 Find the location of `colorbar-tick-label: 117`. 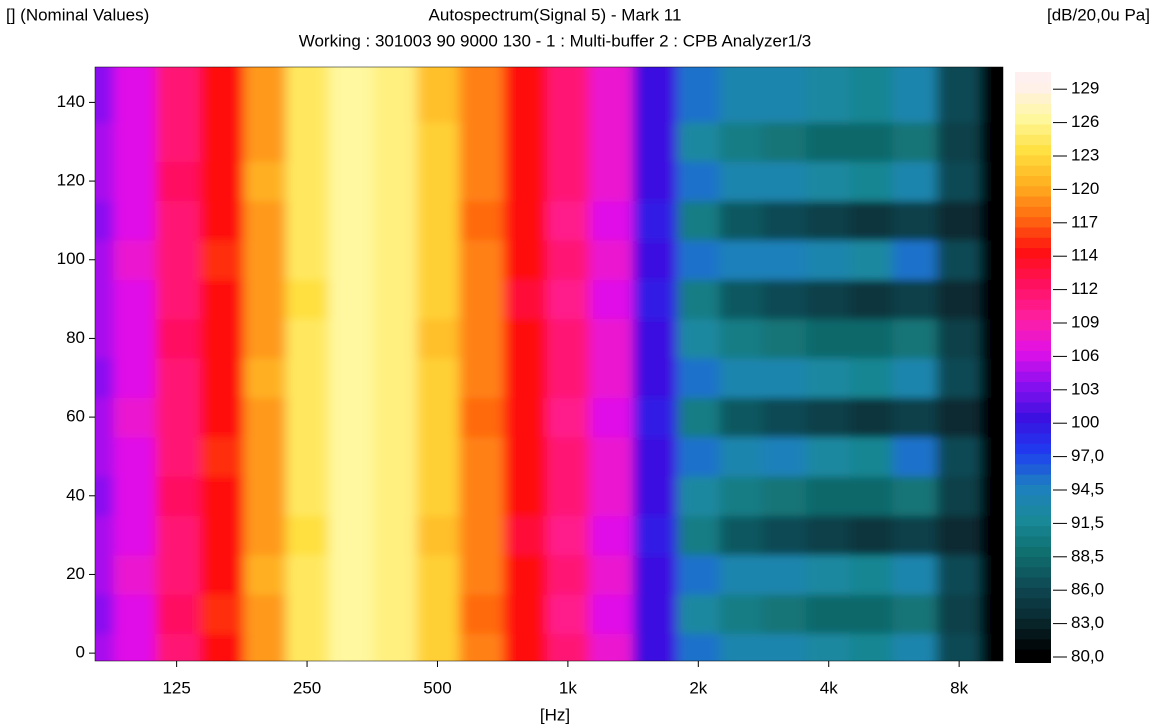

colorbar-tick-label: 117 is located at coordinates (1084, 221).